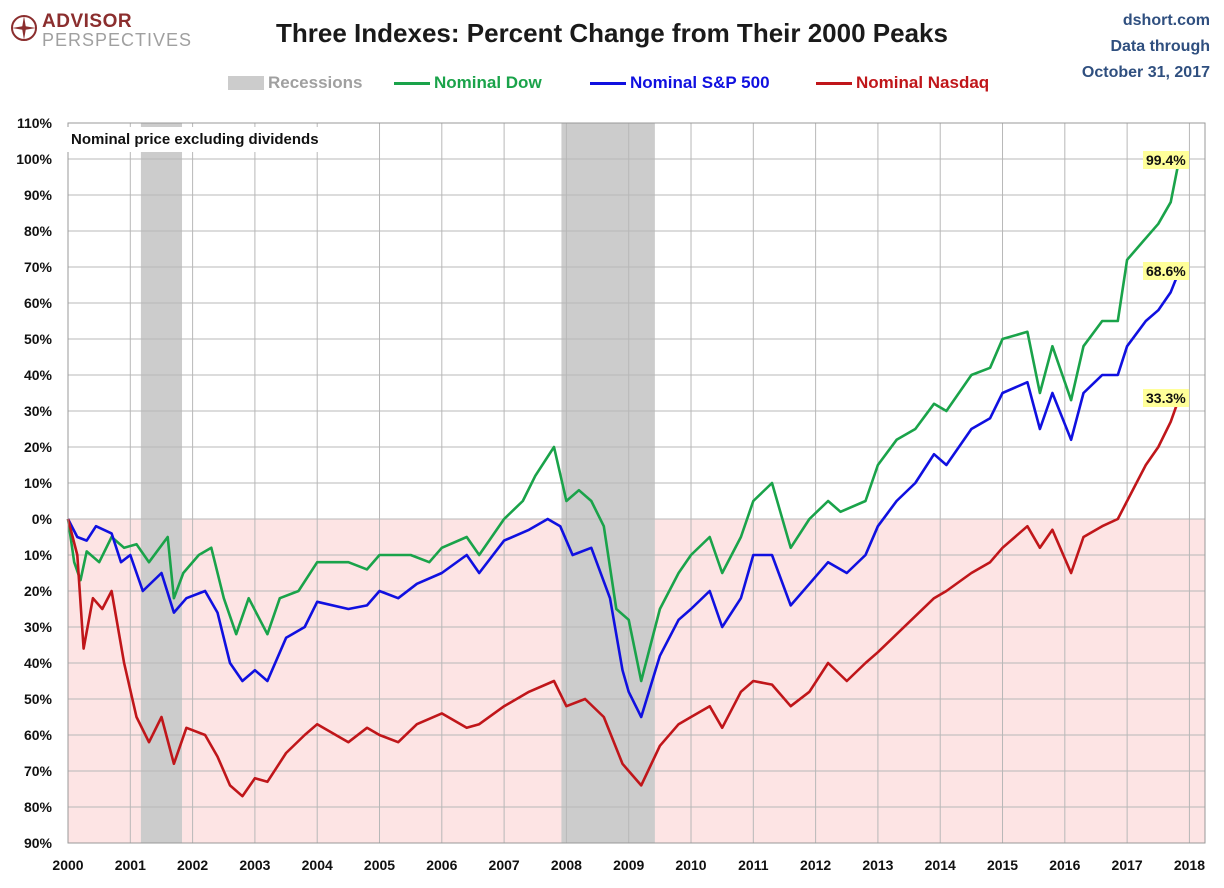 The image size is (1224, 888). Describe the element at coordinates (35, 123) in the screenshot. I see `y-tick-label: 110%` at that location.